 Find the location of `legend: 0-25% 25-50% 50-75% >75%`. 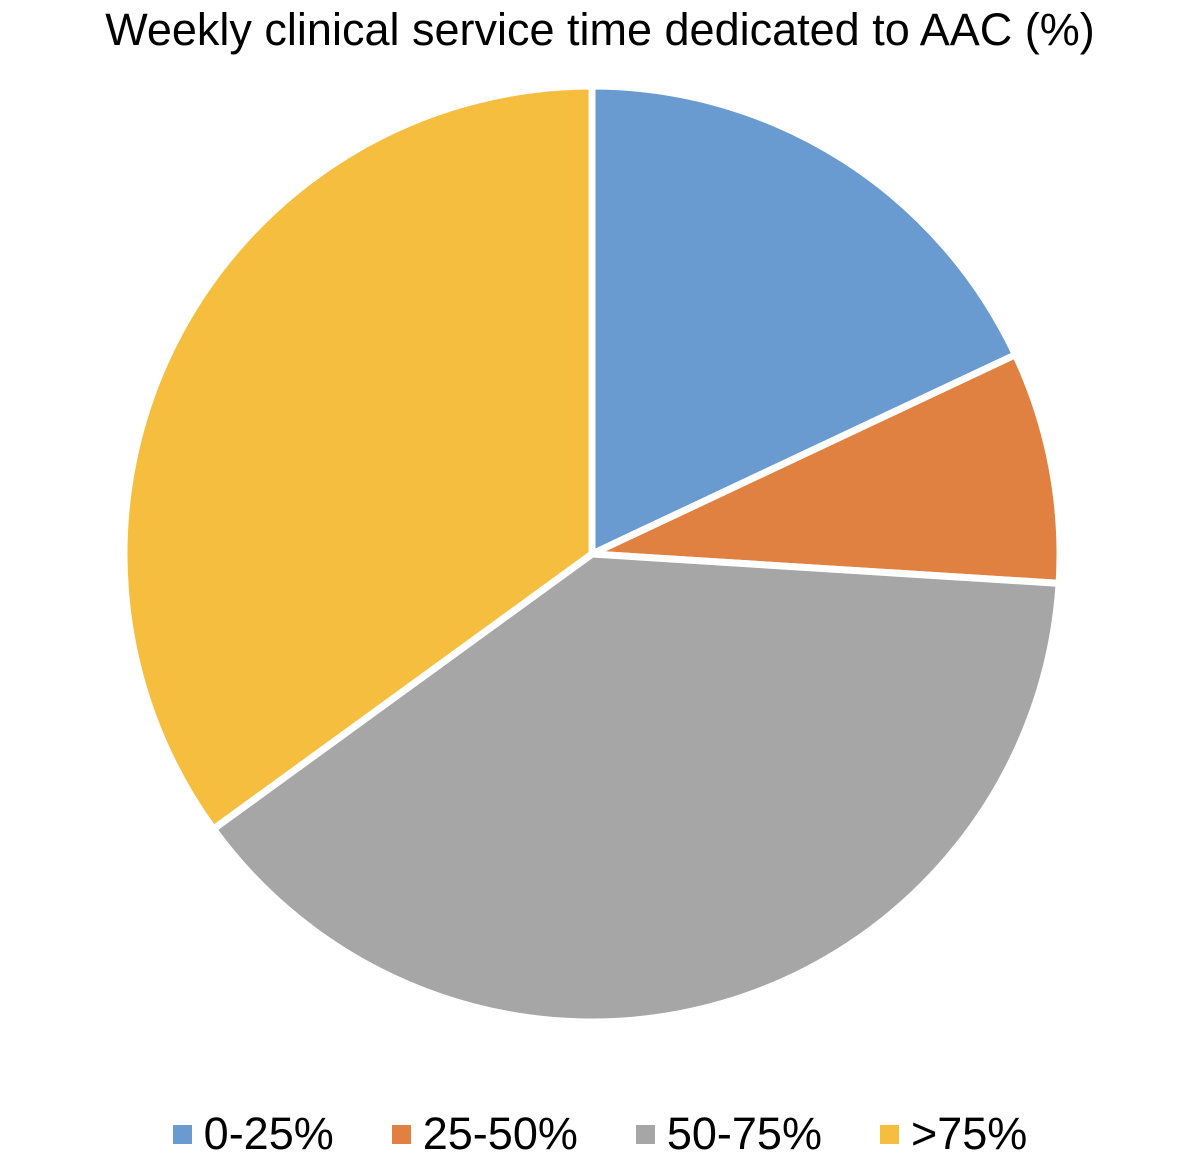

legend: 0-25% 25-50% 50-75% >75% is located at coordinates (600, 1134).